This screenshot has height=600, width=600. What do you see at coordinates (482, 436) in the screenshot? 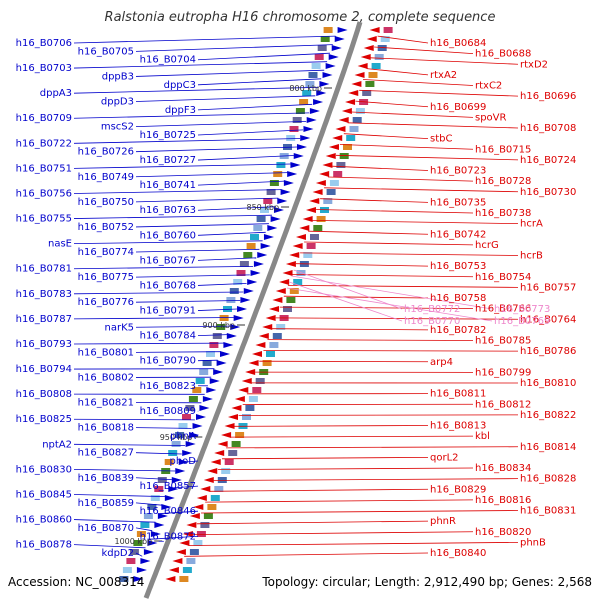
I see `gene-label: kbl` at bounding box center [482, 436].